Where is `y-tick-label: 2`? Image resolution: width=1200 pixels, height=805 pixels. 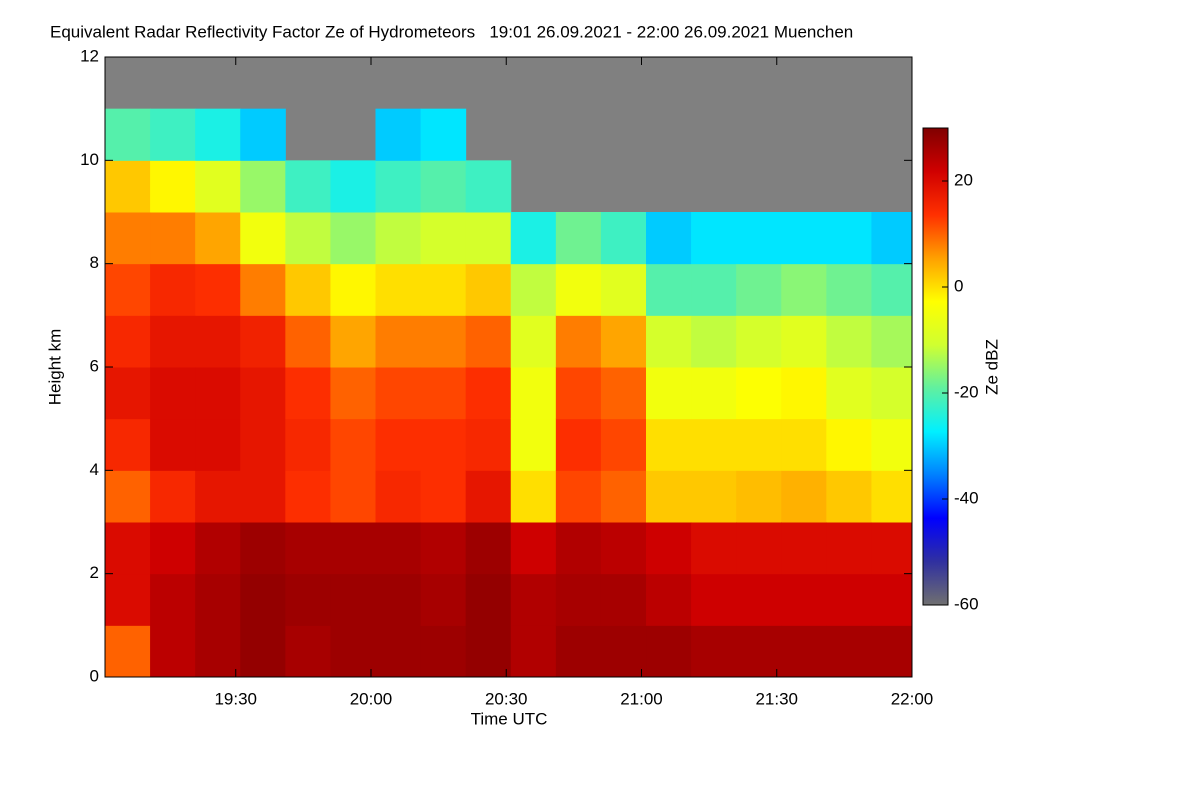 y-tick-label: 2 is located at coordinates (94, 572).